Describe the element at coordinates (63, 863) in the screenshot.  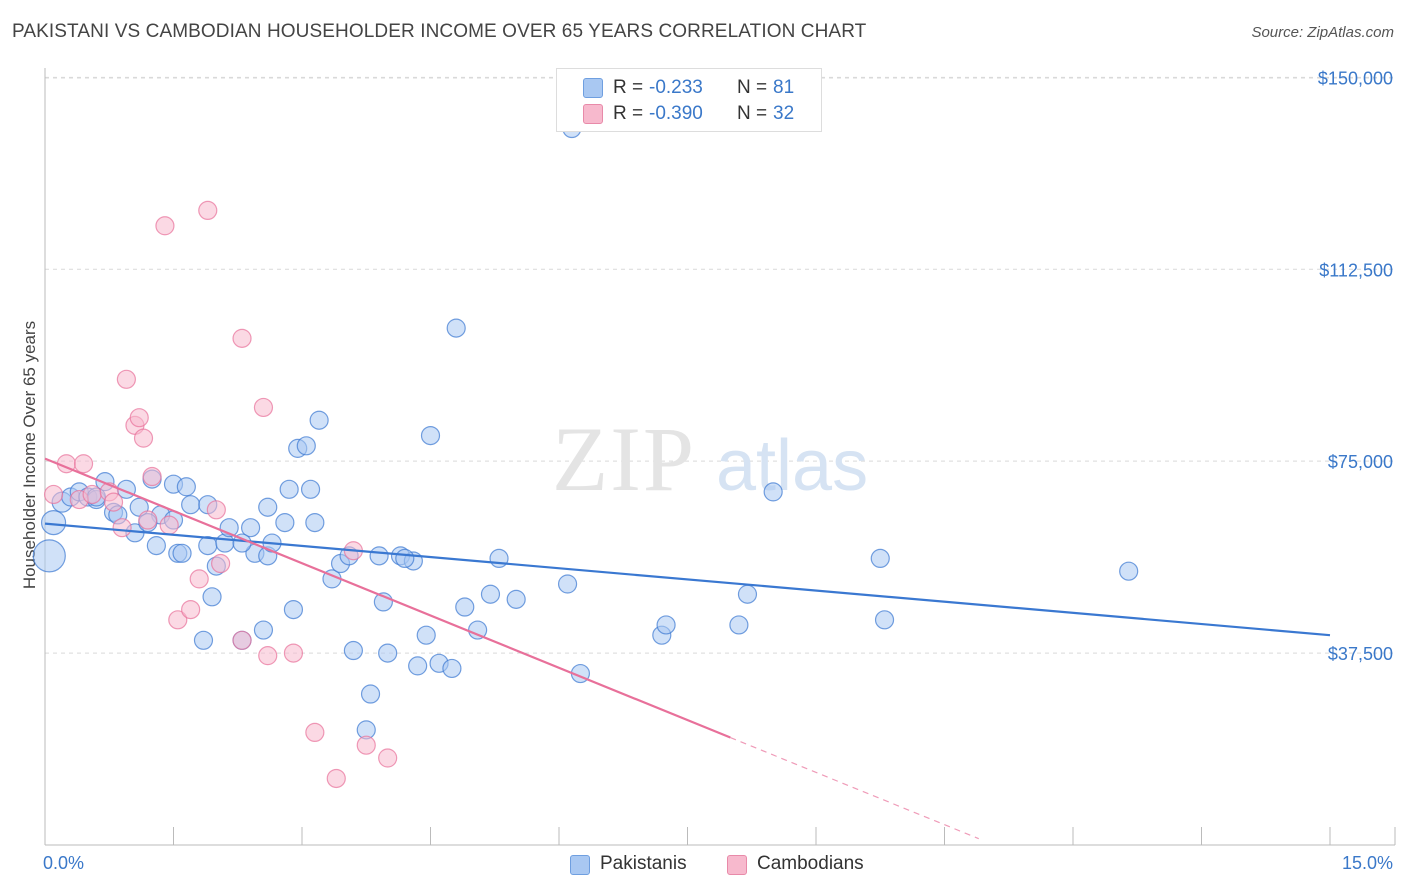
I see `x-tick-label-min: 0.0%` at that location.